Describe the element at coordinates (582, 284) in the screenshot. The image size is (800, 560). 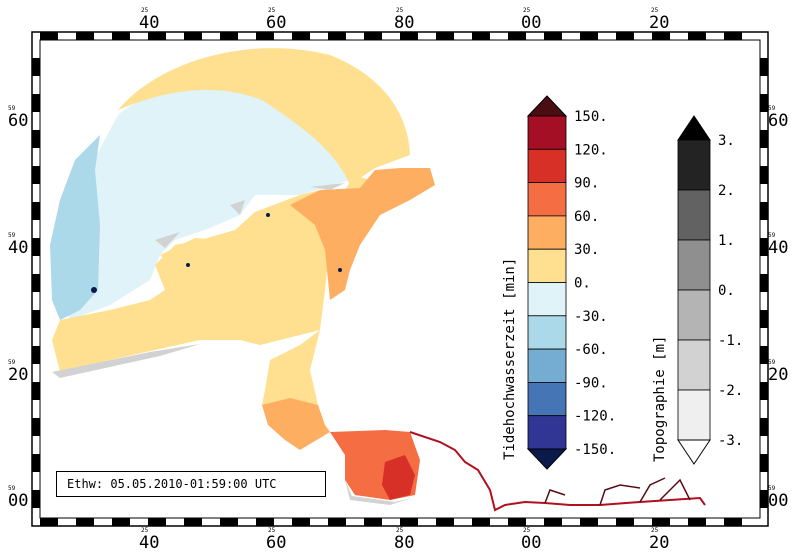
I see `tide-colorbar-label: 0.` at that location.